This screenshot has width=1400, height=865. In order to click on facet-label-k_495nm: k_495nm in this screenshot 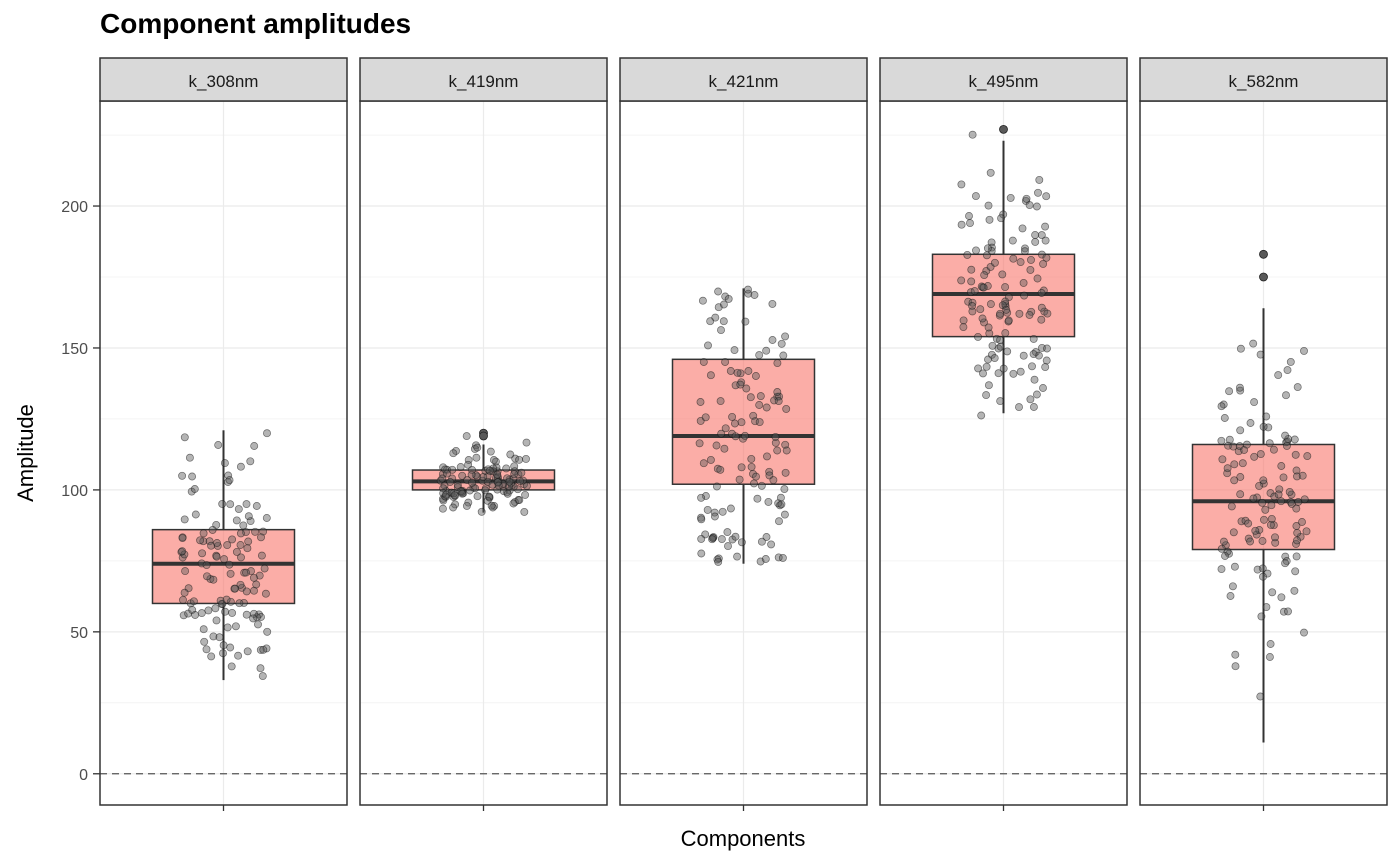, I will do `click(1004, 81)`.